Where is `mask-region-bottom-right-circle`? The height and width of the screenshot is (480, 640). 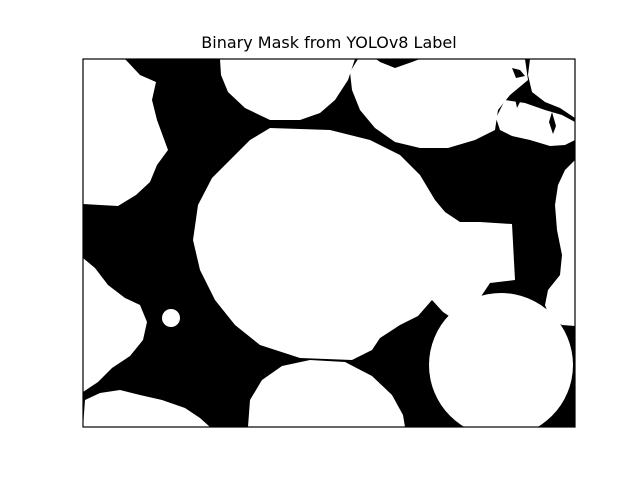 mask-region-bottom-right-circle is located at coordinates (501, 360).